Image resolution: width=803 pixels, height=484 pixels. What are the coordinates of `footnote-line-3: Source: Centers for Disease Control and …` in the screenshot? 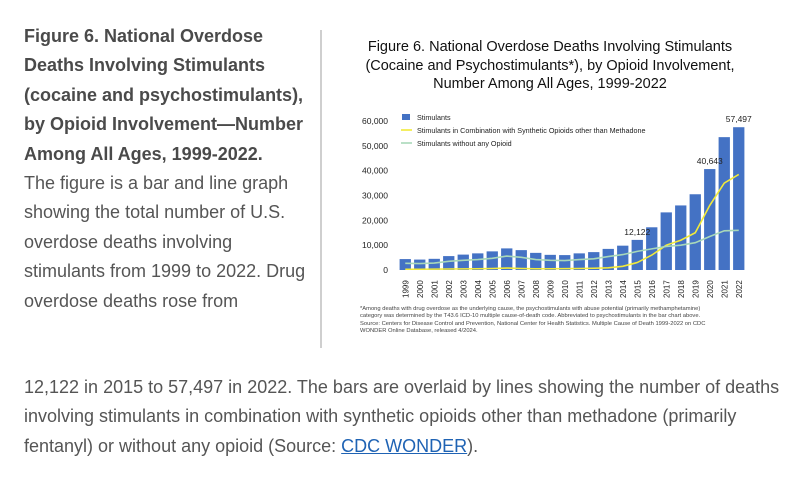 It's located at (533, 323).